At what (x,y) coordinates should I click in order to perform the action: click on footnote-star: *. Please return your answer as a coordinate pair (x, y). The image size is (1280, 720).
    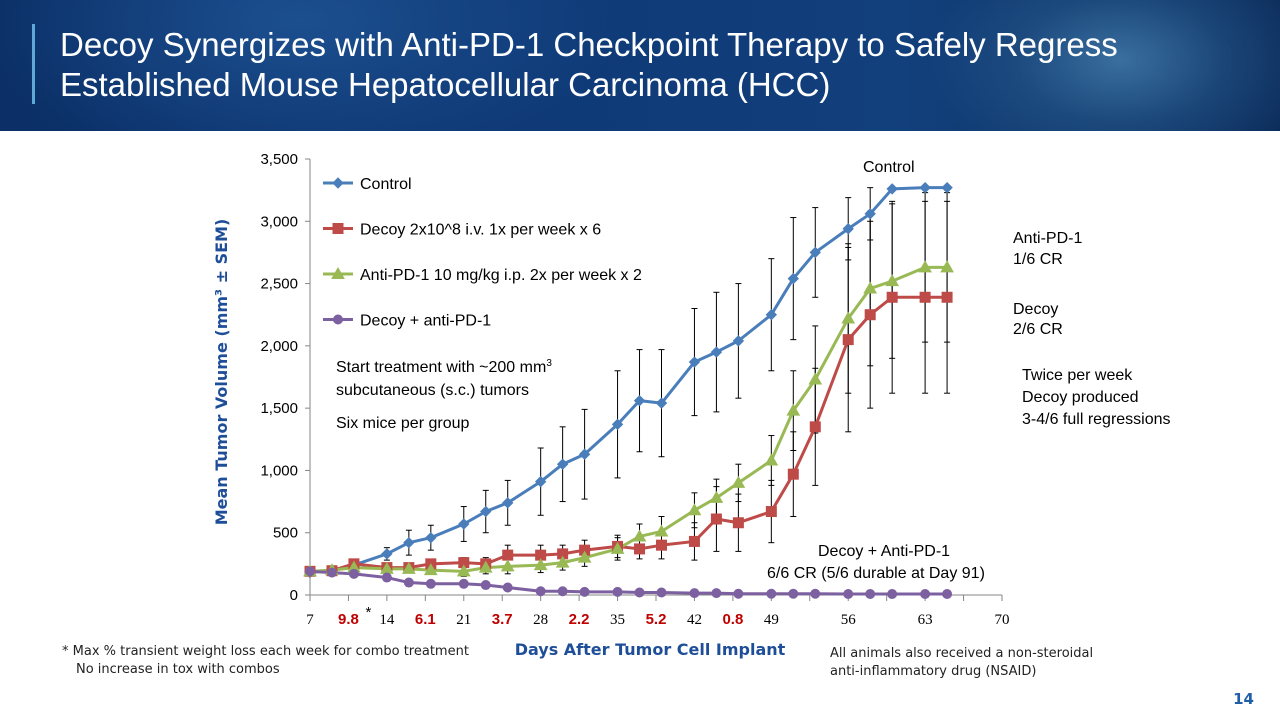
    Looking at the image, I should click on (368, 612).